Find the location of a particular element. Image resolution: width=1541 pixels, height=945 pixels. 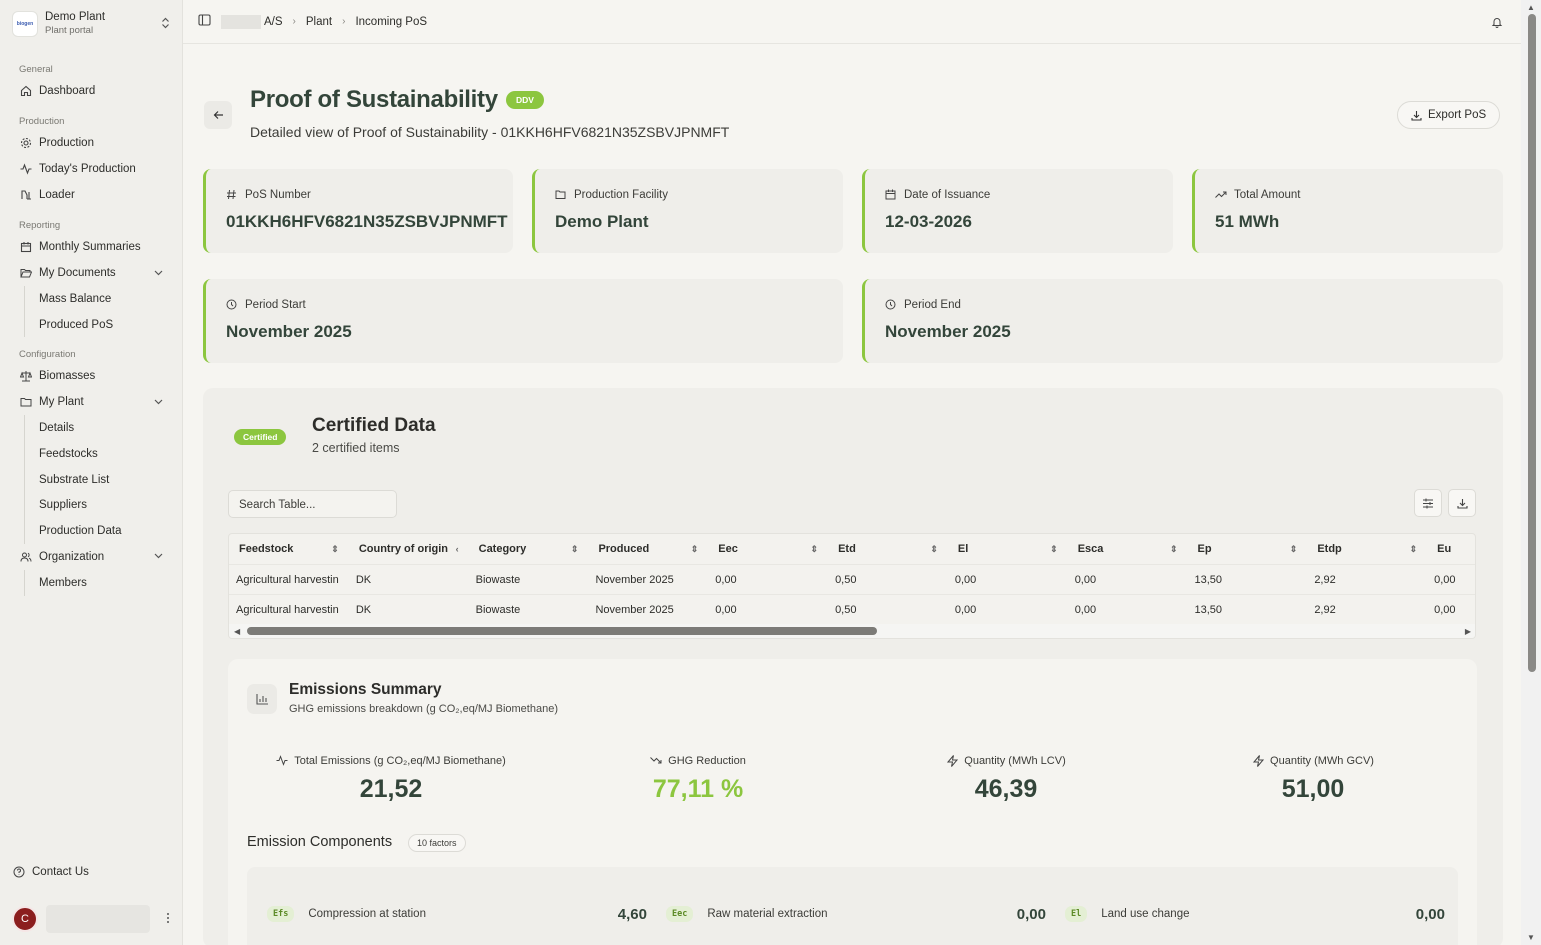

col-header-label: Eu is located at coordinates (1444, 549).